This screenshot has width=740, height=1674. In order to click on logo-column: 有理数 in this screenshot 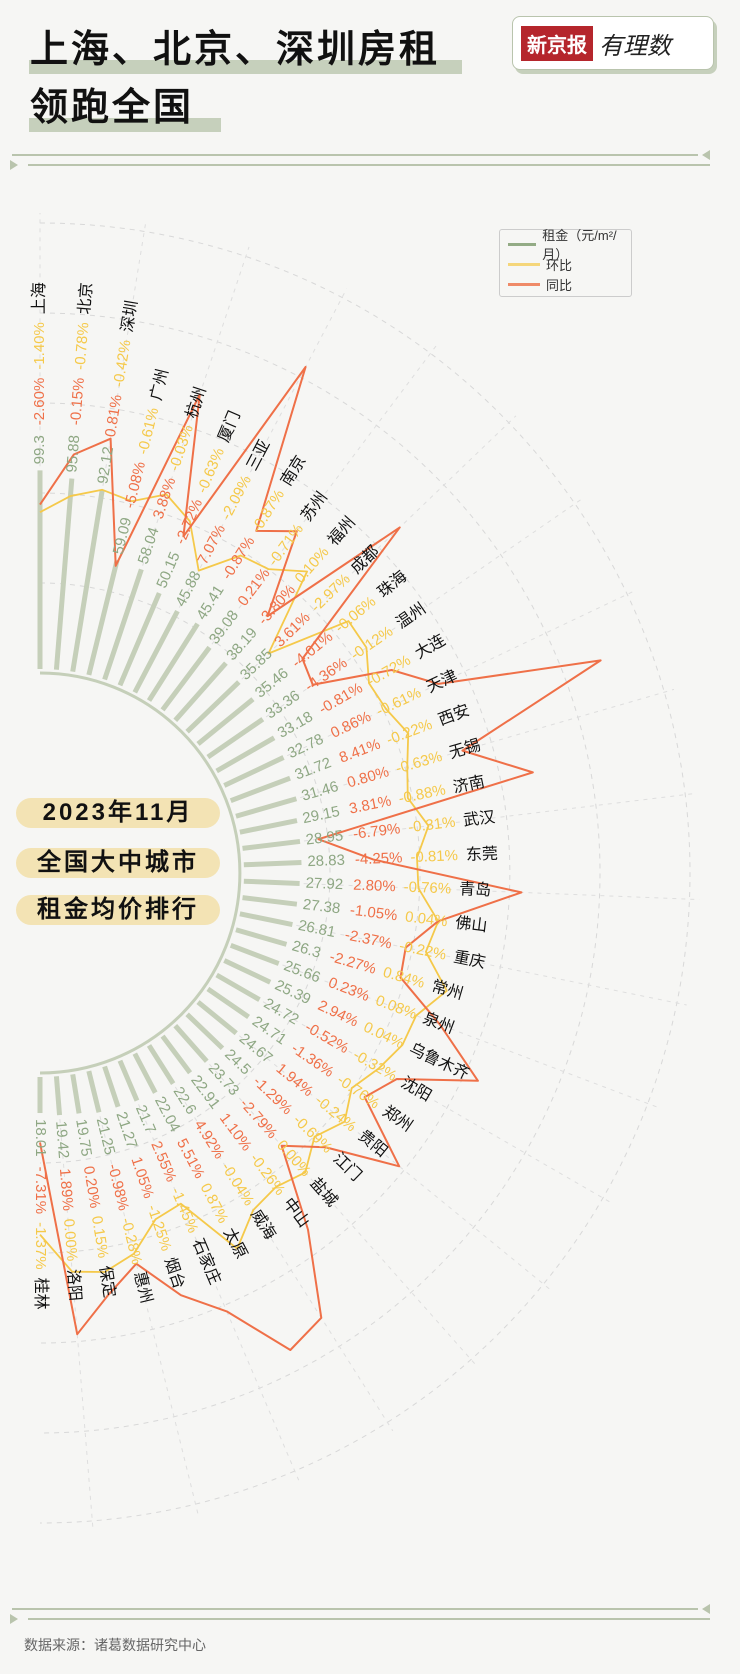, I will do `click(635, 46)`.